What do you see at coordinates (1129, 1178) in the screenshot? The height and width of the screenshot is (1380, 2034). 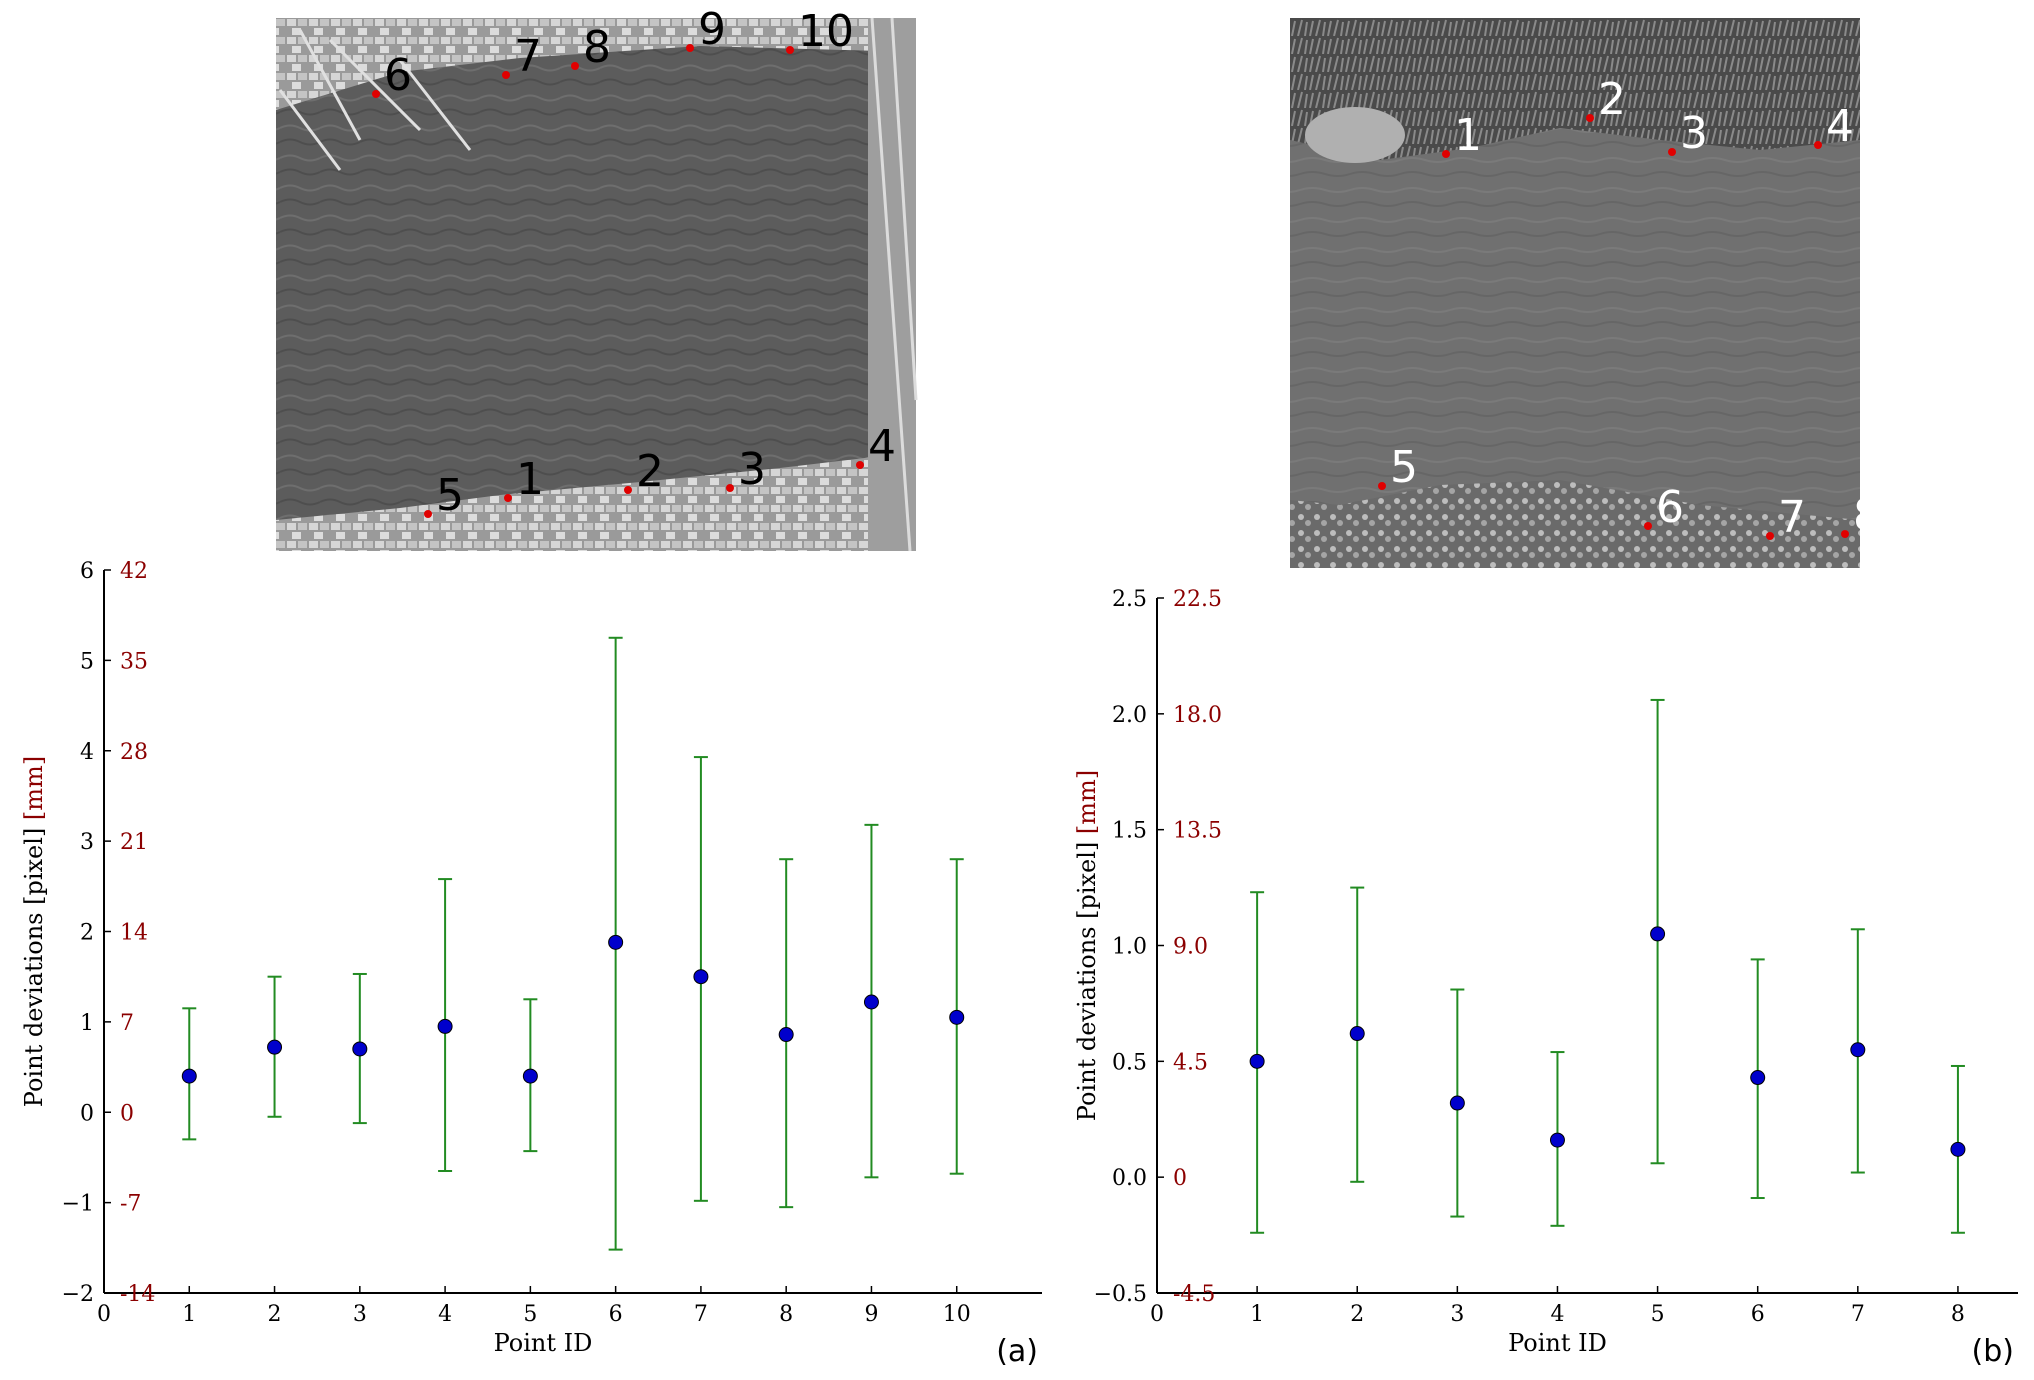 I see `chart-b-y-tick-label: 0.0` at bounding box center [1129, 1178].